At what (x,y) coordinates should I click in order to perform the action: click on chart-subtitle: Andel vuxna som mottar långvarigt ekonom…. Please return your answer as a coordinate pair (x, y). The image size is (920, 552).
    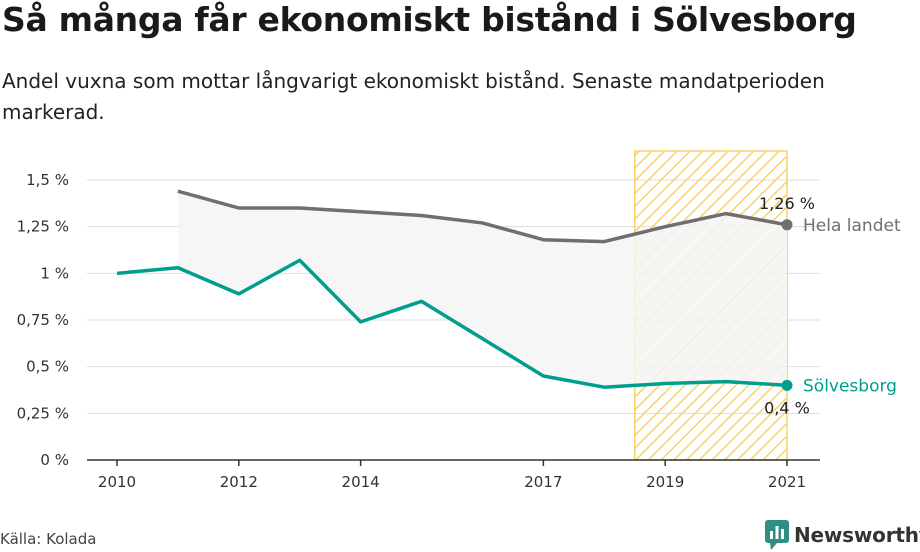
    Looking at the image, I should click on (413, 96).